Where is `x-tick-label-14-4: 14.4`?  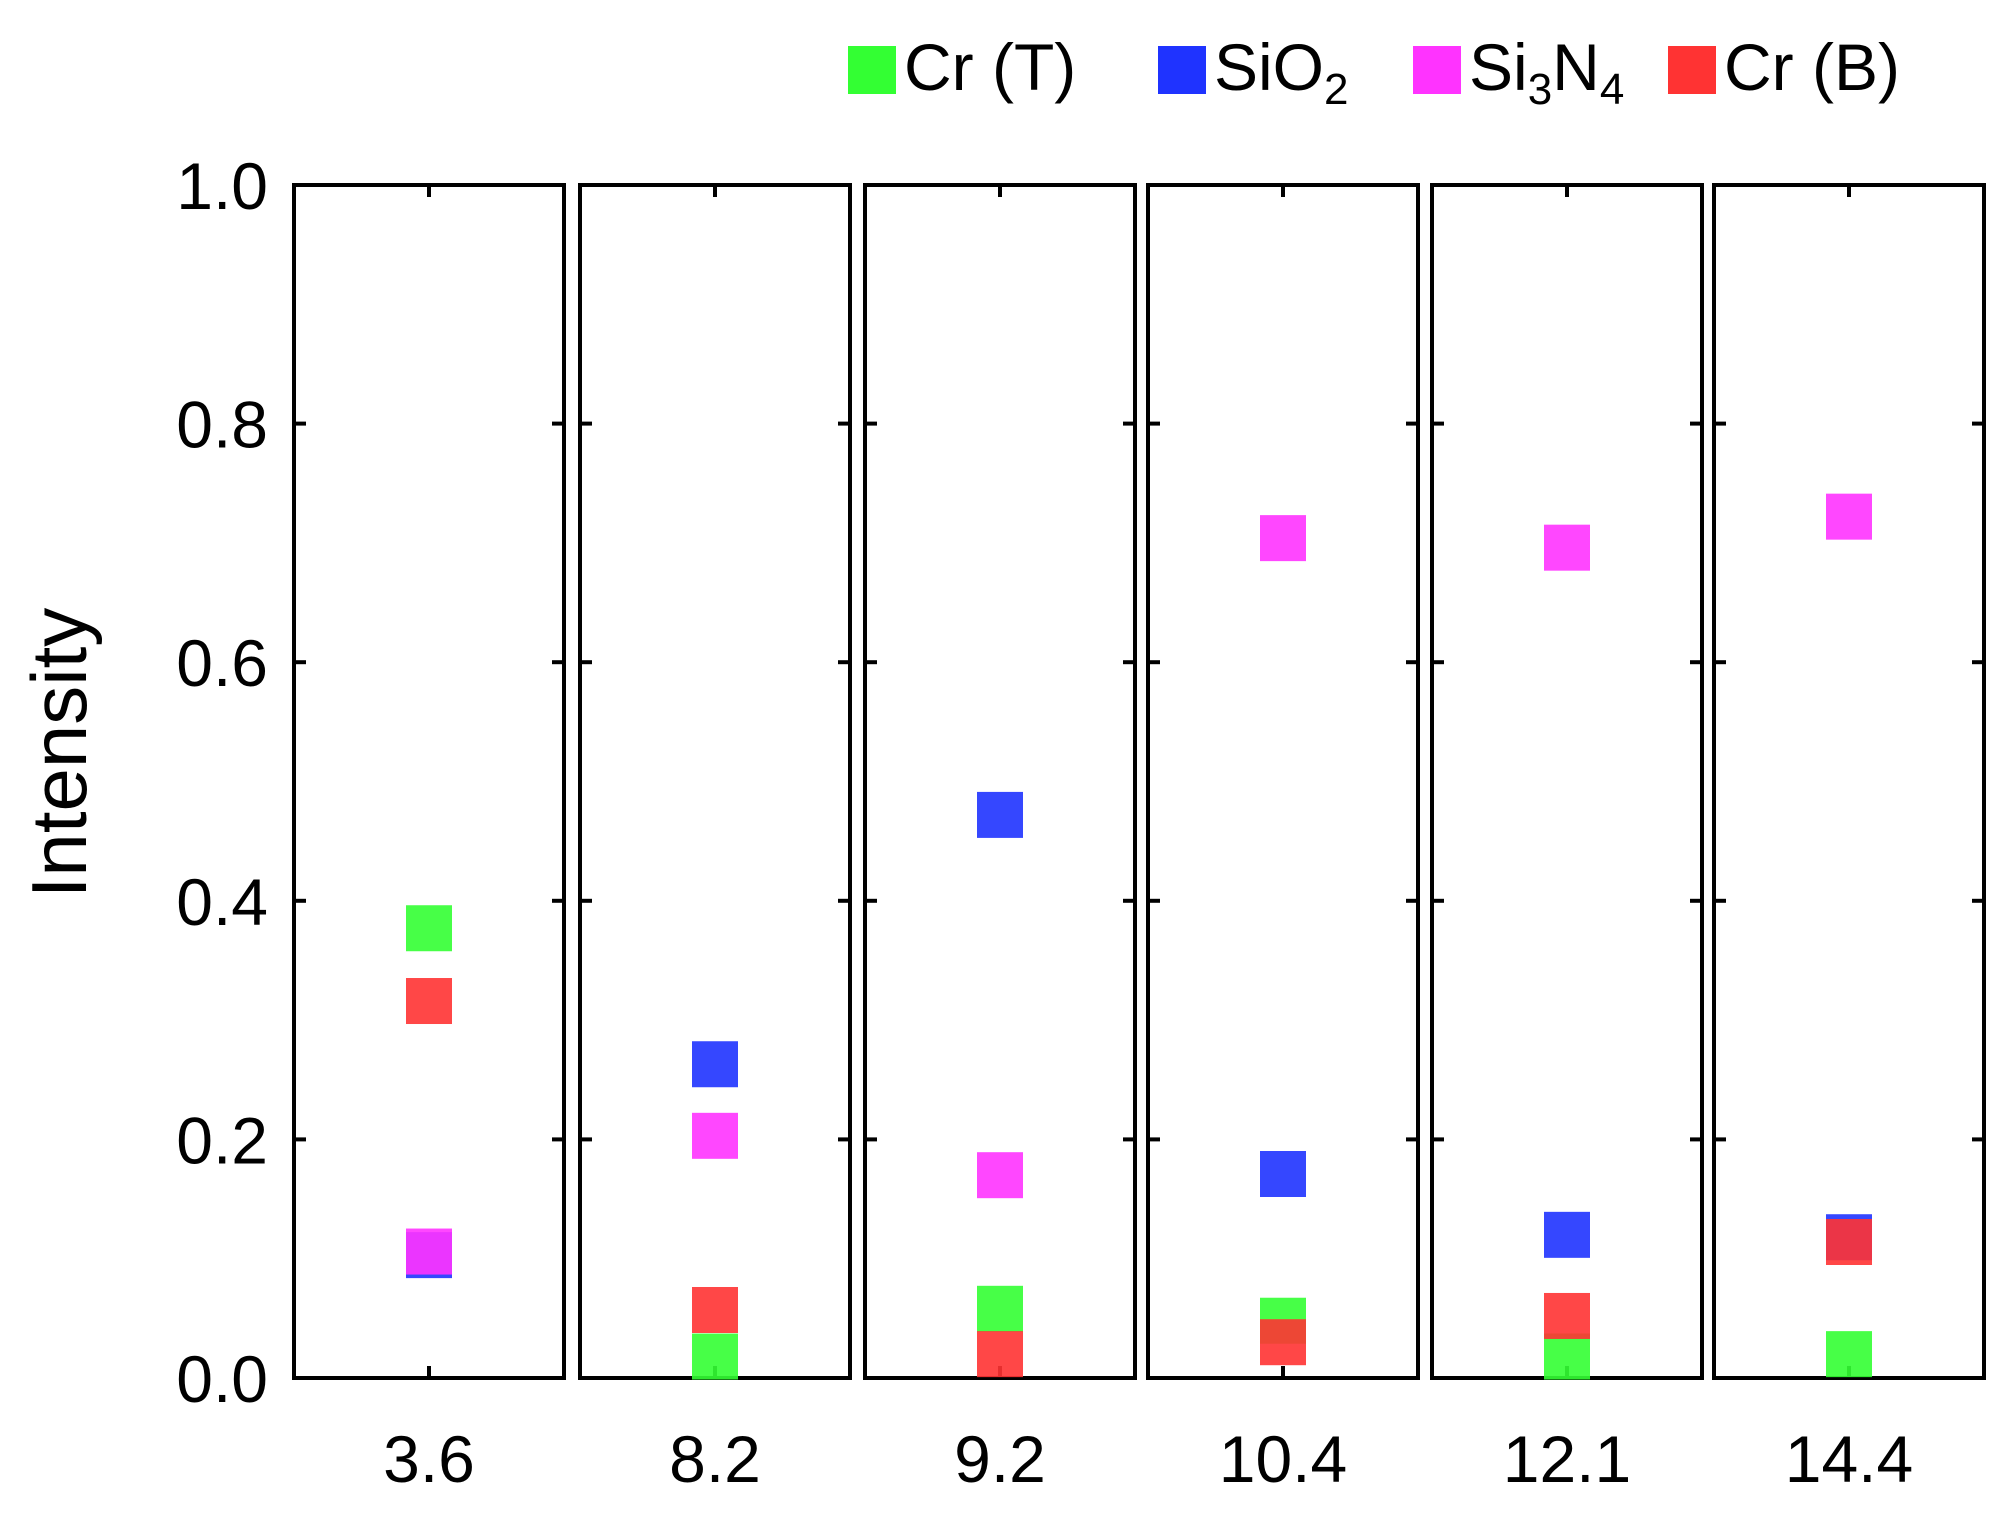 x-tick-label-14-4: 14.4 is located at coordinates (1849, 1459).